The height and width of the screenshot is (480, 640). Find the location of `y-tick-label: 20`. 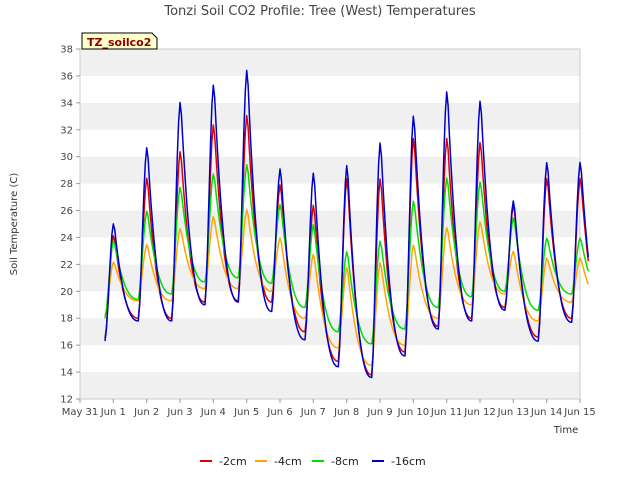

y-tick-label: 20 is located at coordinates (66, 292).